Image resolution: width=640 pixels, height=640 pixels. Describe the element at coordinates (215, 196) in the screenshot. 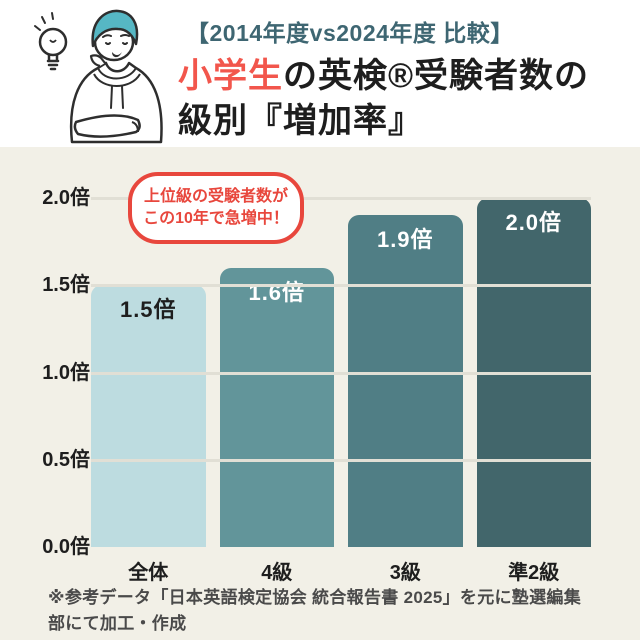

I see `callout-line1: 上位級の受験者数が` at that location.